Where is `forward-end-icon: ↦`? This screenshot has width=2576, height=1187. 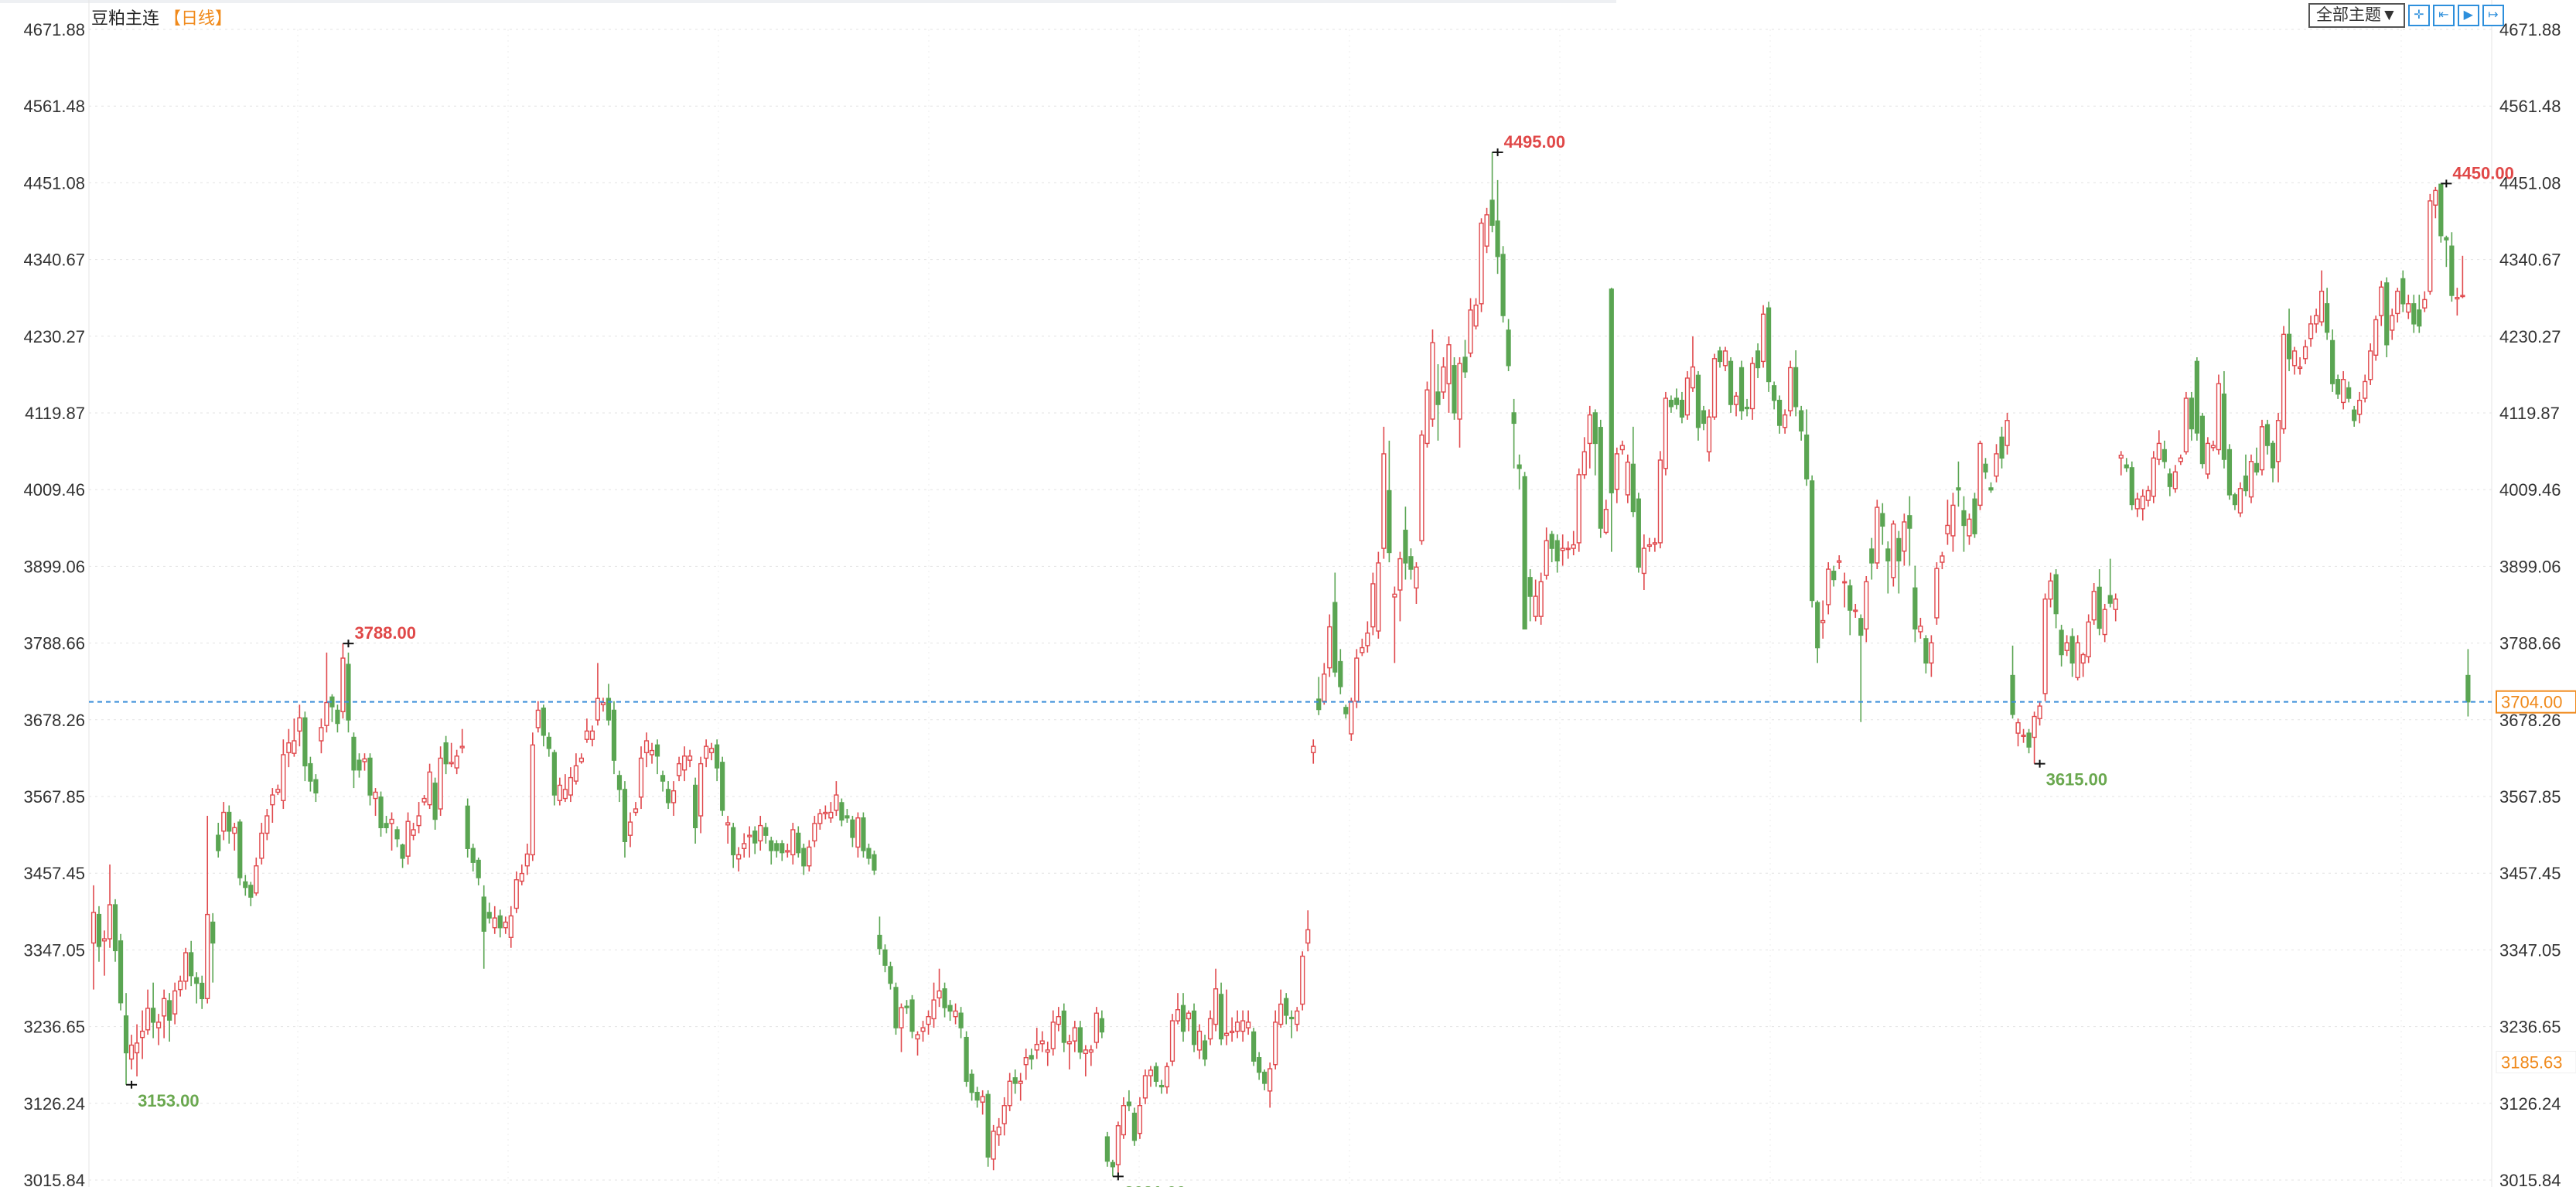 forward-end-icon: ↦ is located at coordinates (2493, 16).